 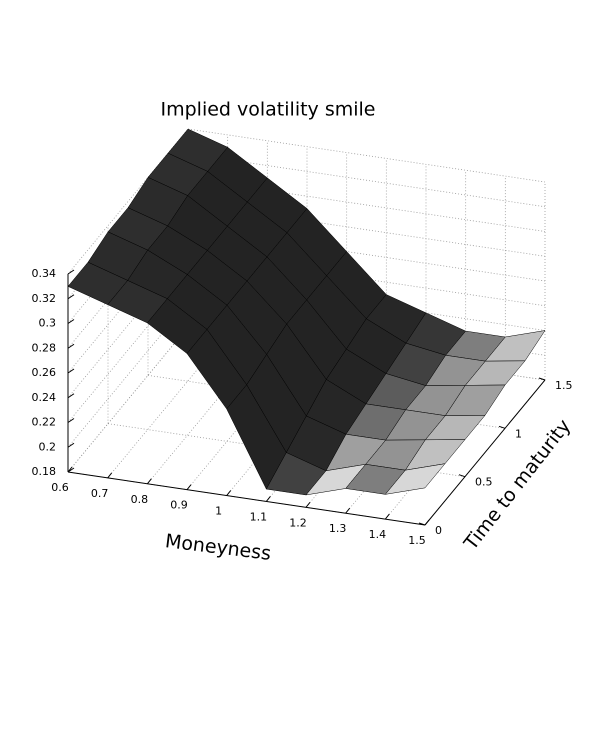 I want to click on z-tick-label: 0.3, so click(x=48, y=323).